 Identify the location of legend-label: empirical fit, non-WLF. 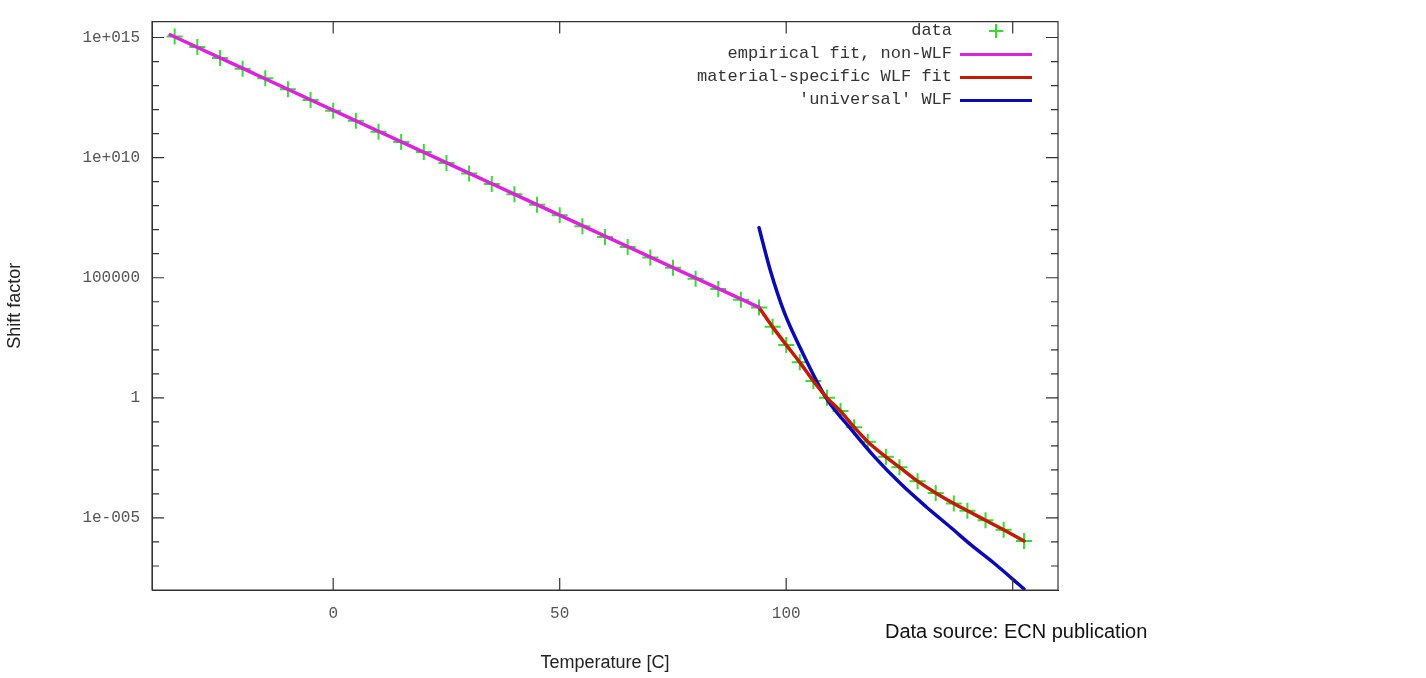
(839, 53).